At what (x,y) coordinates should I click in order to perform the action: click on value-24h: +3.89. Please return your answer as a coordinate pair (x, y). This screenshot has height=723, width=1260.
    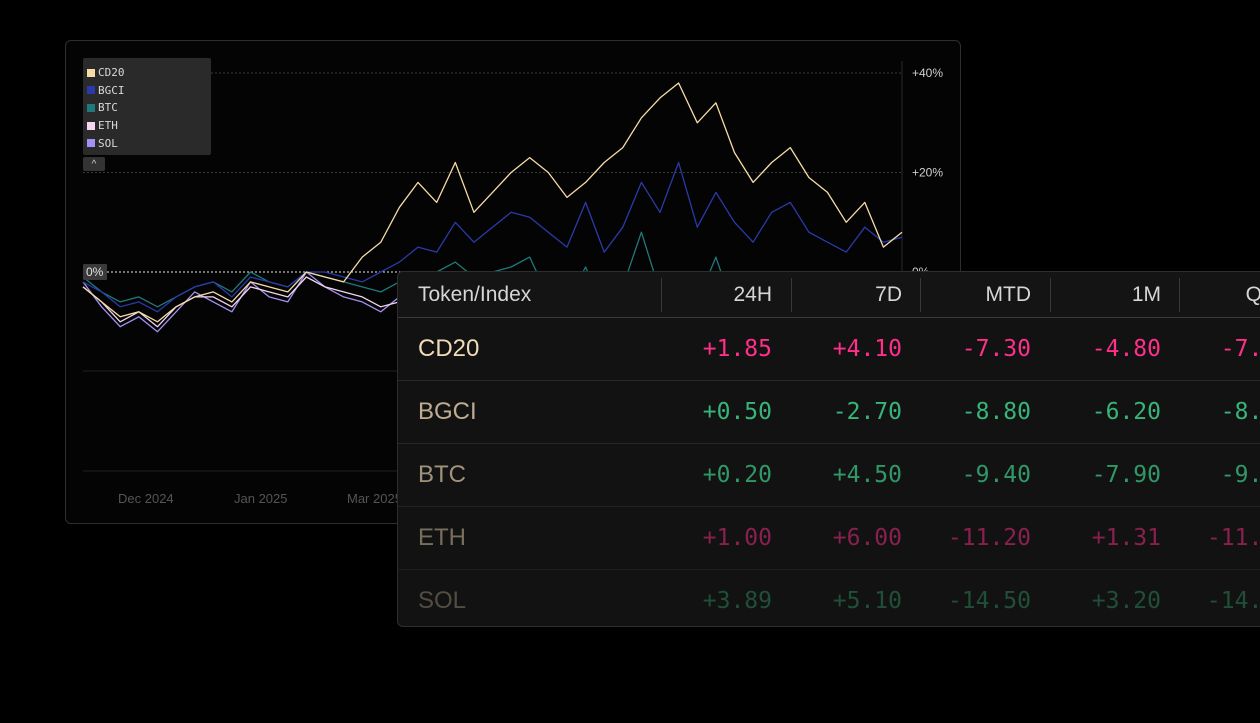
    Looking at the image, I should click on (737, 601).